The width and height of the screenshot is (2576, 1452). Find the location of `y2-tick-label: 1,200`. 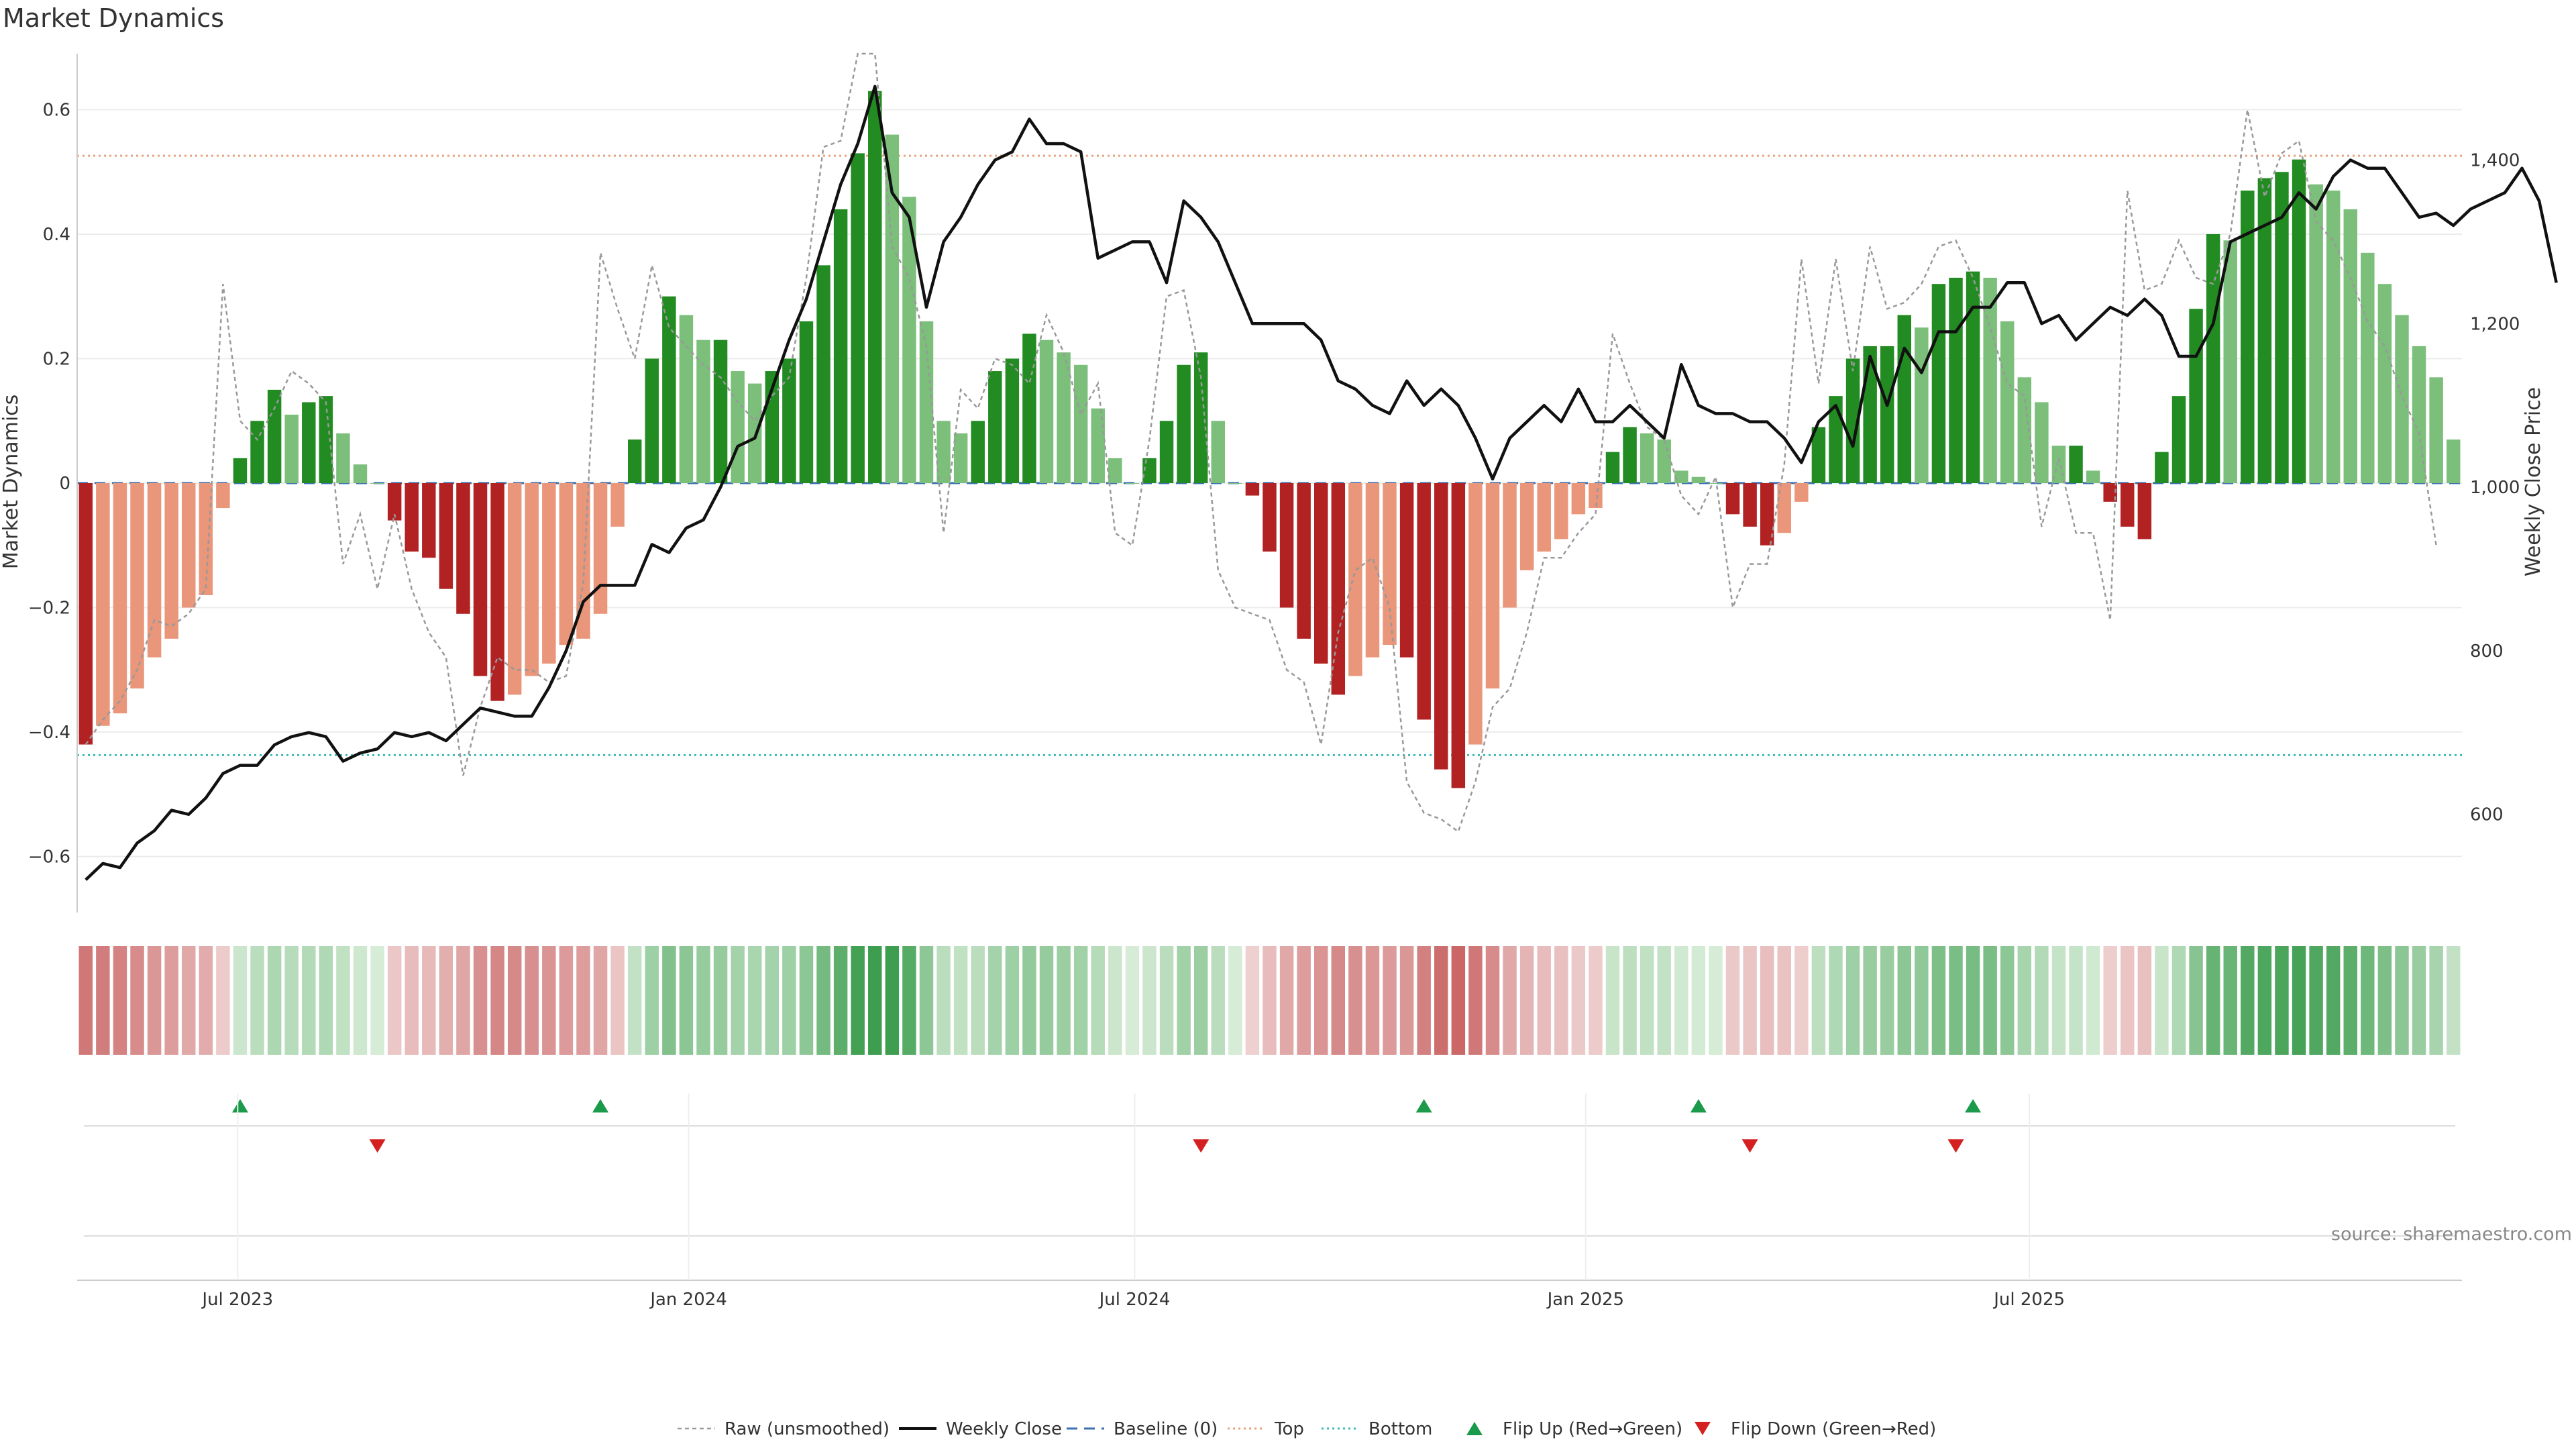

y2-tick-label: 1,200 is located at coordinates (2495, 324).